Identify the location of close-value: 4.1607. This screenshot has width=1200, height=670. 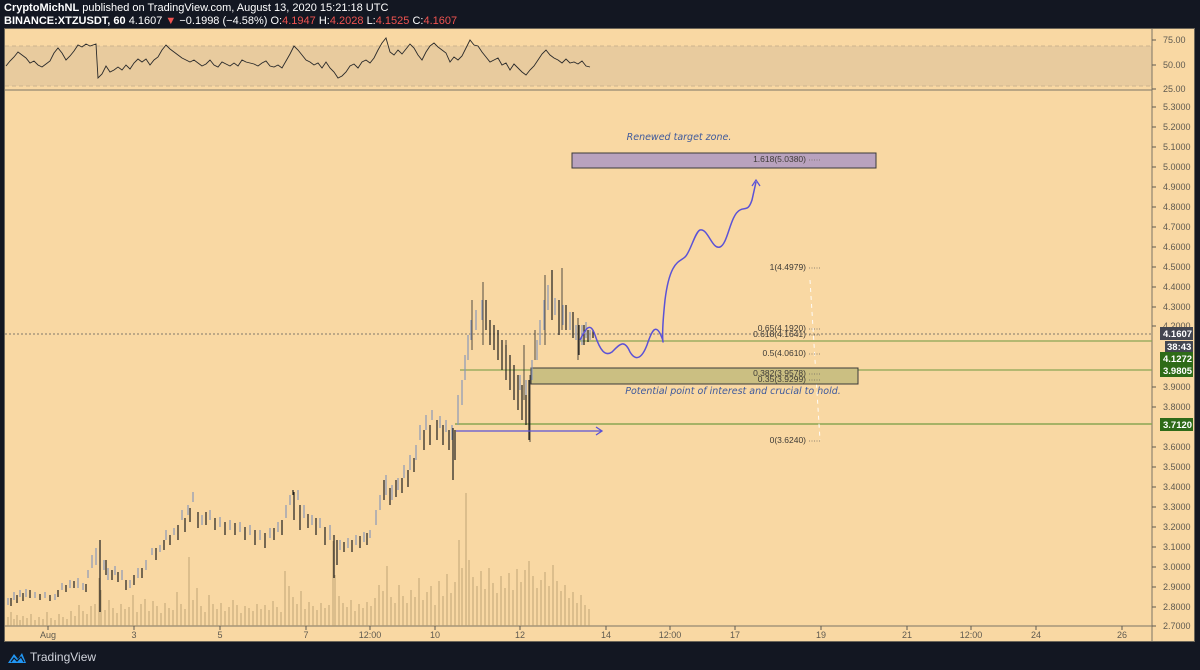
(440, 21).